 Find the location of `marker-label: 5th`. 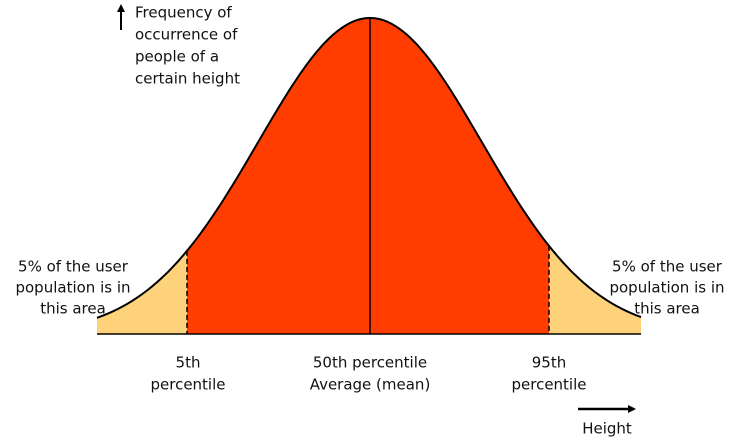

marker-label: 5th is located at coordinates (188, 363).